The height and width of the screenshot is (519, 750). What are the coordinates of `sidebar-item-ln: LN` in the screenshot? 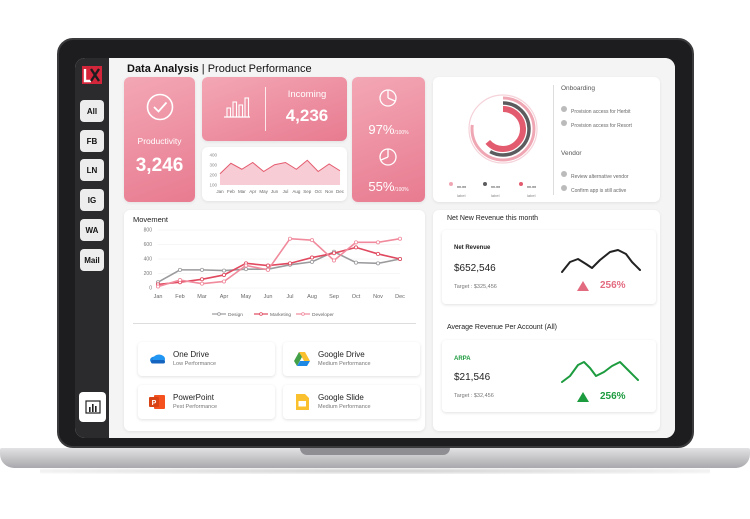 It's located at (92, 170).